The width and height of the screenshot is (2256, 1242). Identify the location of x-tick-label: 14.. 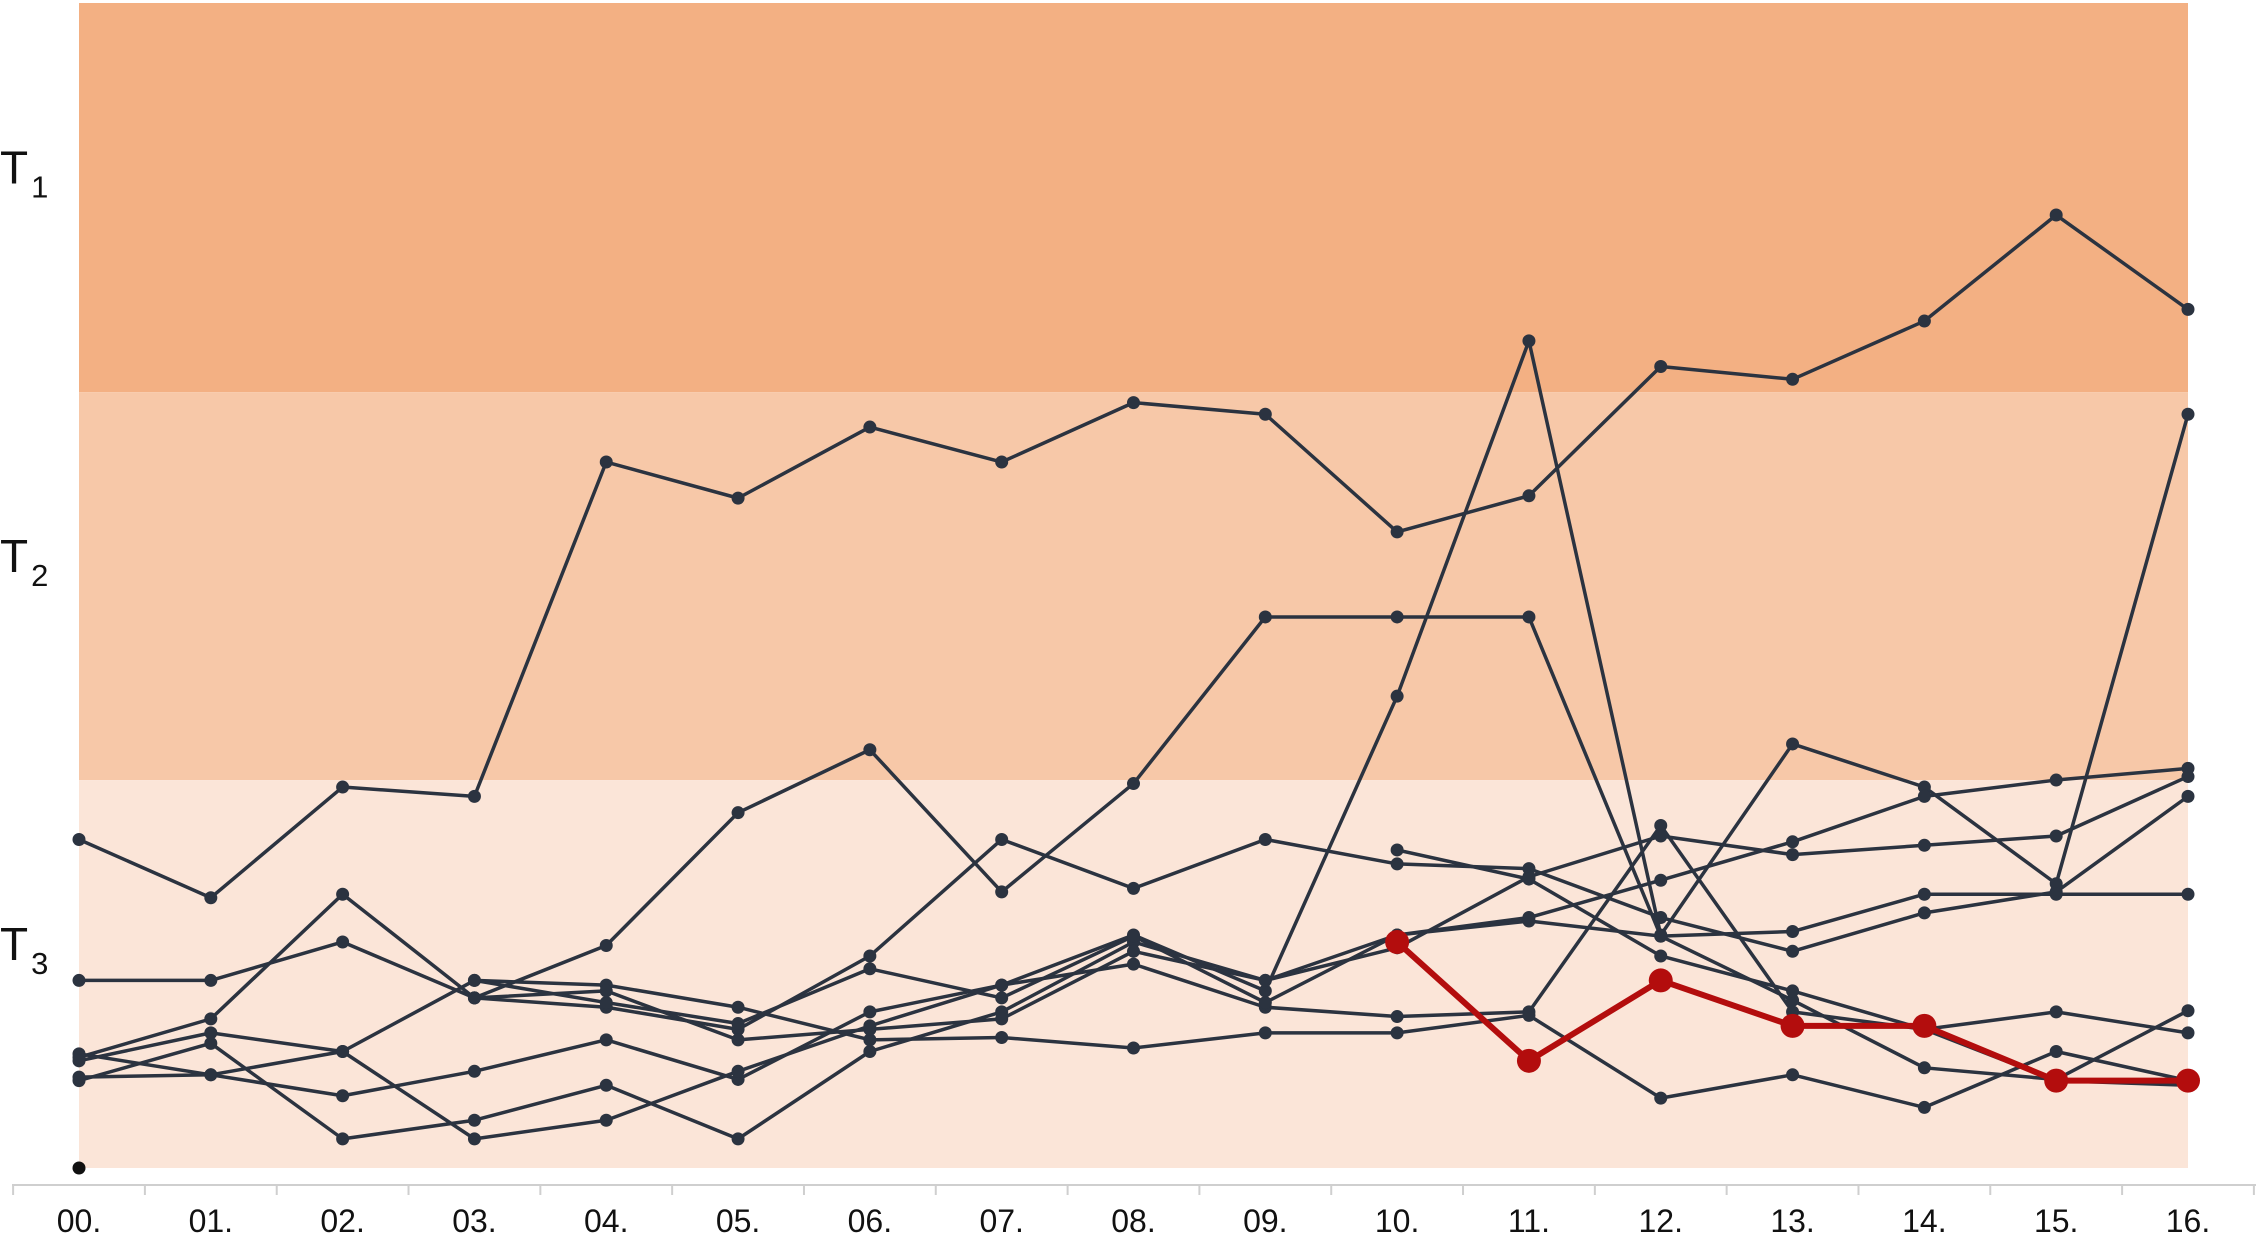
(1924, 1221).